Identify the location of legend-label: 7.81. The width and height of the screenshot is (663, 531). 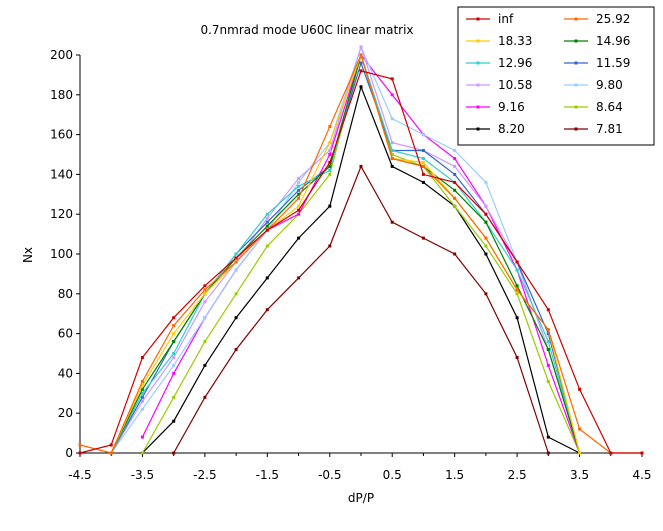
(609, 129).